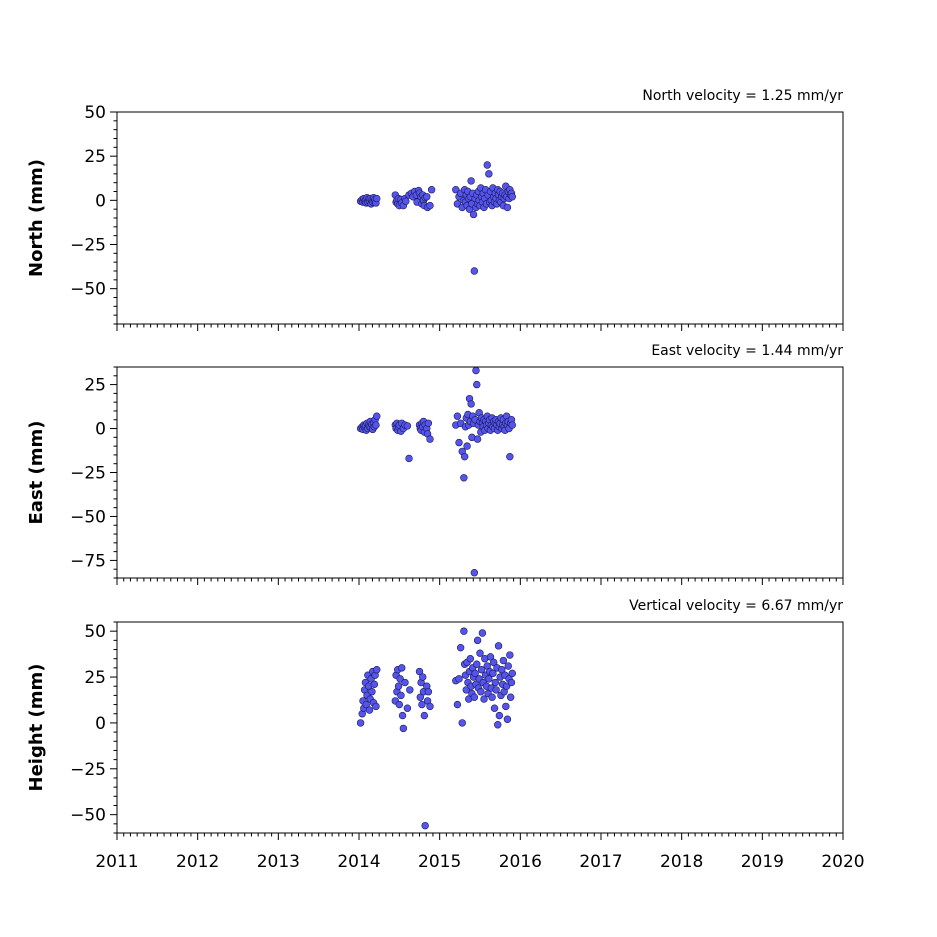 Image resolution: width=937 pixels, height=937 pixels. What do you see at coordinates (116, 862) in the screenshot?
I see `xtick-label: 2011` at bounding box center [116, 862].